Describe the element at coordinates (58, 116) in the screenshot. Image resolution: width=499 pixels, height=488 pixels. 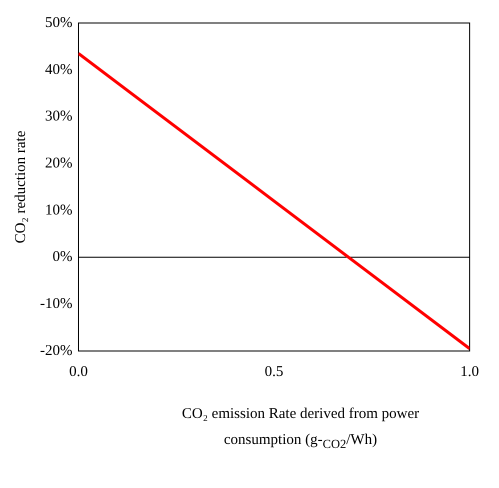
I see `y-tick-label: 30%` at that location.